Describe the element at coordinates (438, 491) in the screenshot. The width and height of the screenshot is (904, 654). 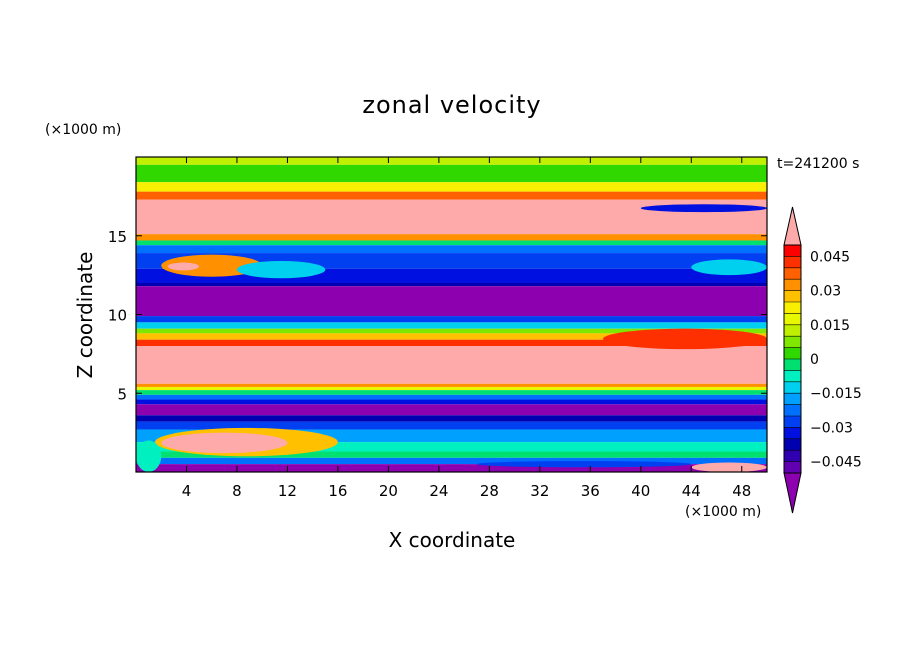
I see `x-tick-label: 24` at that location.